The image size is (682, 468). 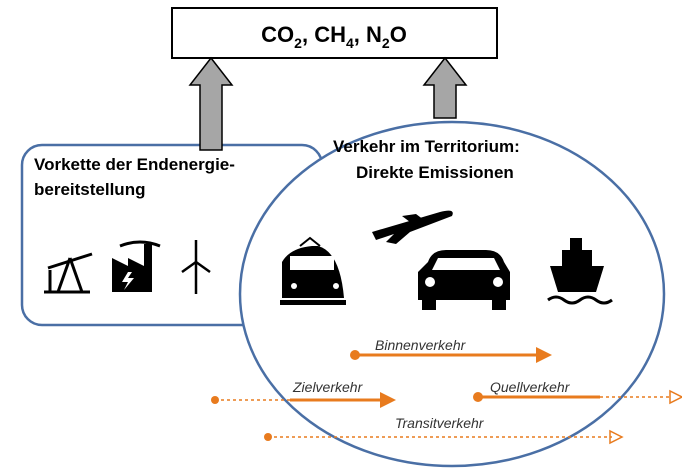 What do you see at coordinates (328, 387) in the screenshot?
I see `flow-label: Zielverkehr` at bounding box center [328, 387].